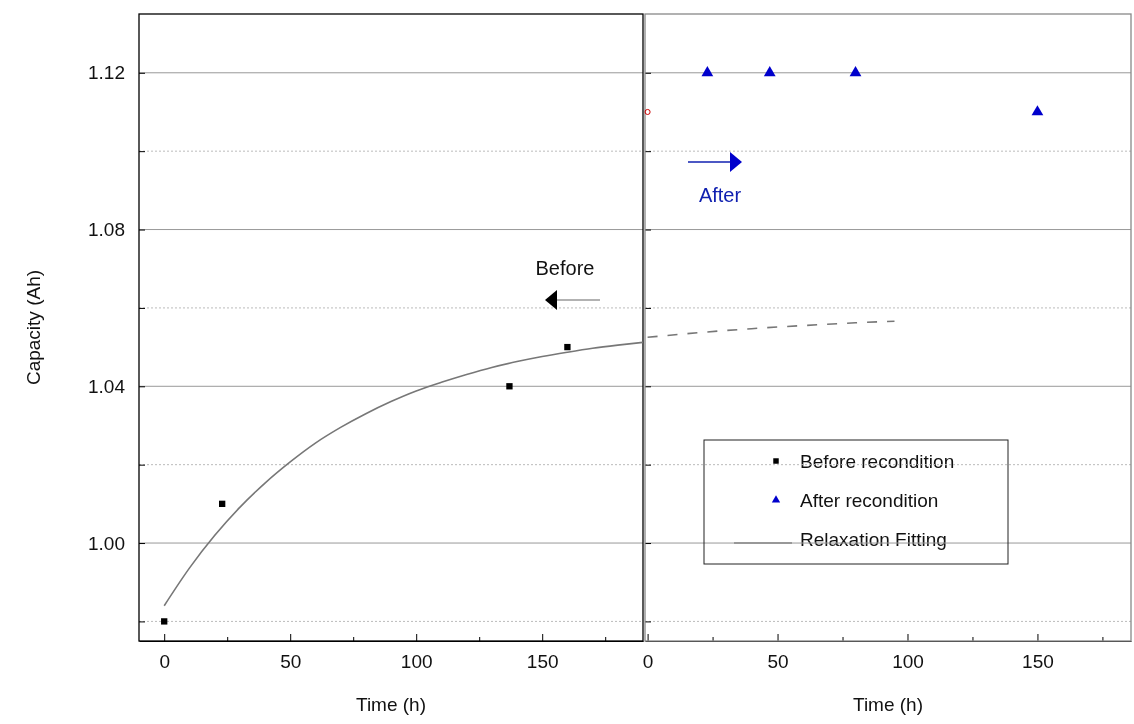  Describe the element at coordinates (873, 539) in the screenshot. I see `legend-label: Relaxation Fitting` at that location.